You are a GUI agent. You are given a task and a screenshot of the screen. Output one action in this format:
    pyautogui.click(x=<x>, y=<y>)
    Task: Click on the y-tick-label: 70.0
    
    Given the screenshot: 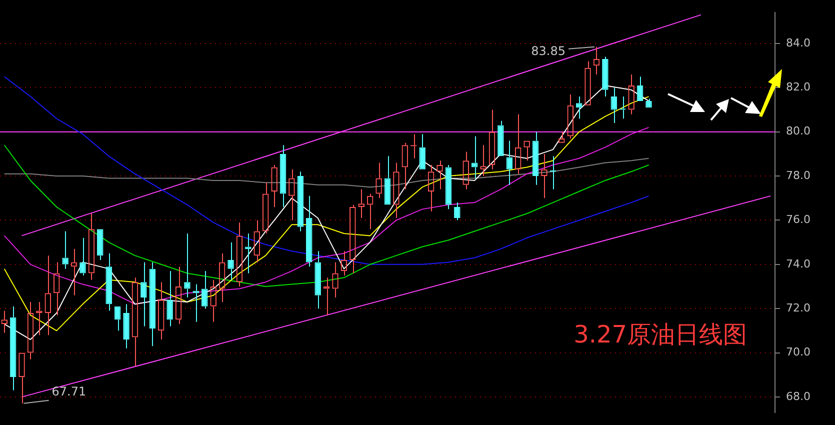 What is the action you would take?
    pyautogui.click(x=798, y=352)
    